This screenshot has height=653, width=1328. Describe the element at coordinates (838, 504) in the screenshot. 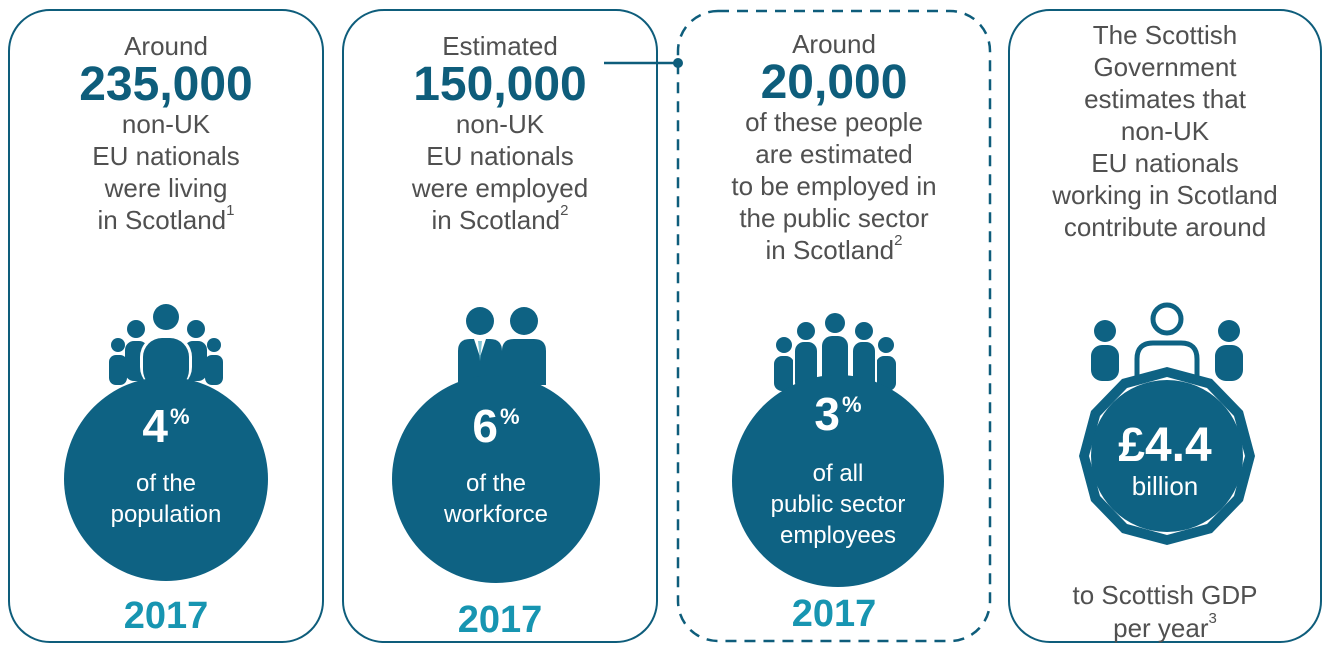

I see `stat-label: public sector` at that location.